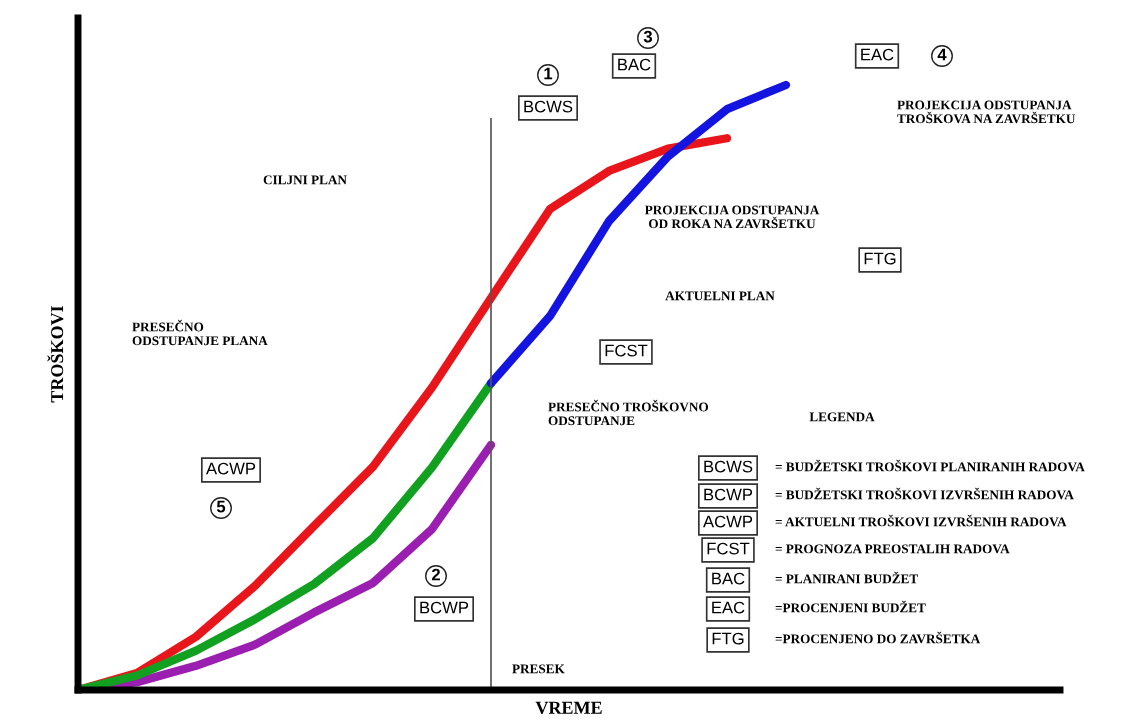 This screenshot has width=1129, height=727. What do you see at coordinates (892, 549) in the screenshot?
I see `annotation: = PROGNOZA PREOSTALIH RADOVA` at bounding box center [892, 549].